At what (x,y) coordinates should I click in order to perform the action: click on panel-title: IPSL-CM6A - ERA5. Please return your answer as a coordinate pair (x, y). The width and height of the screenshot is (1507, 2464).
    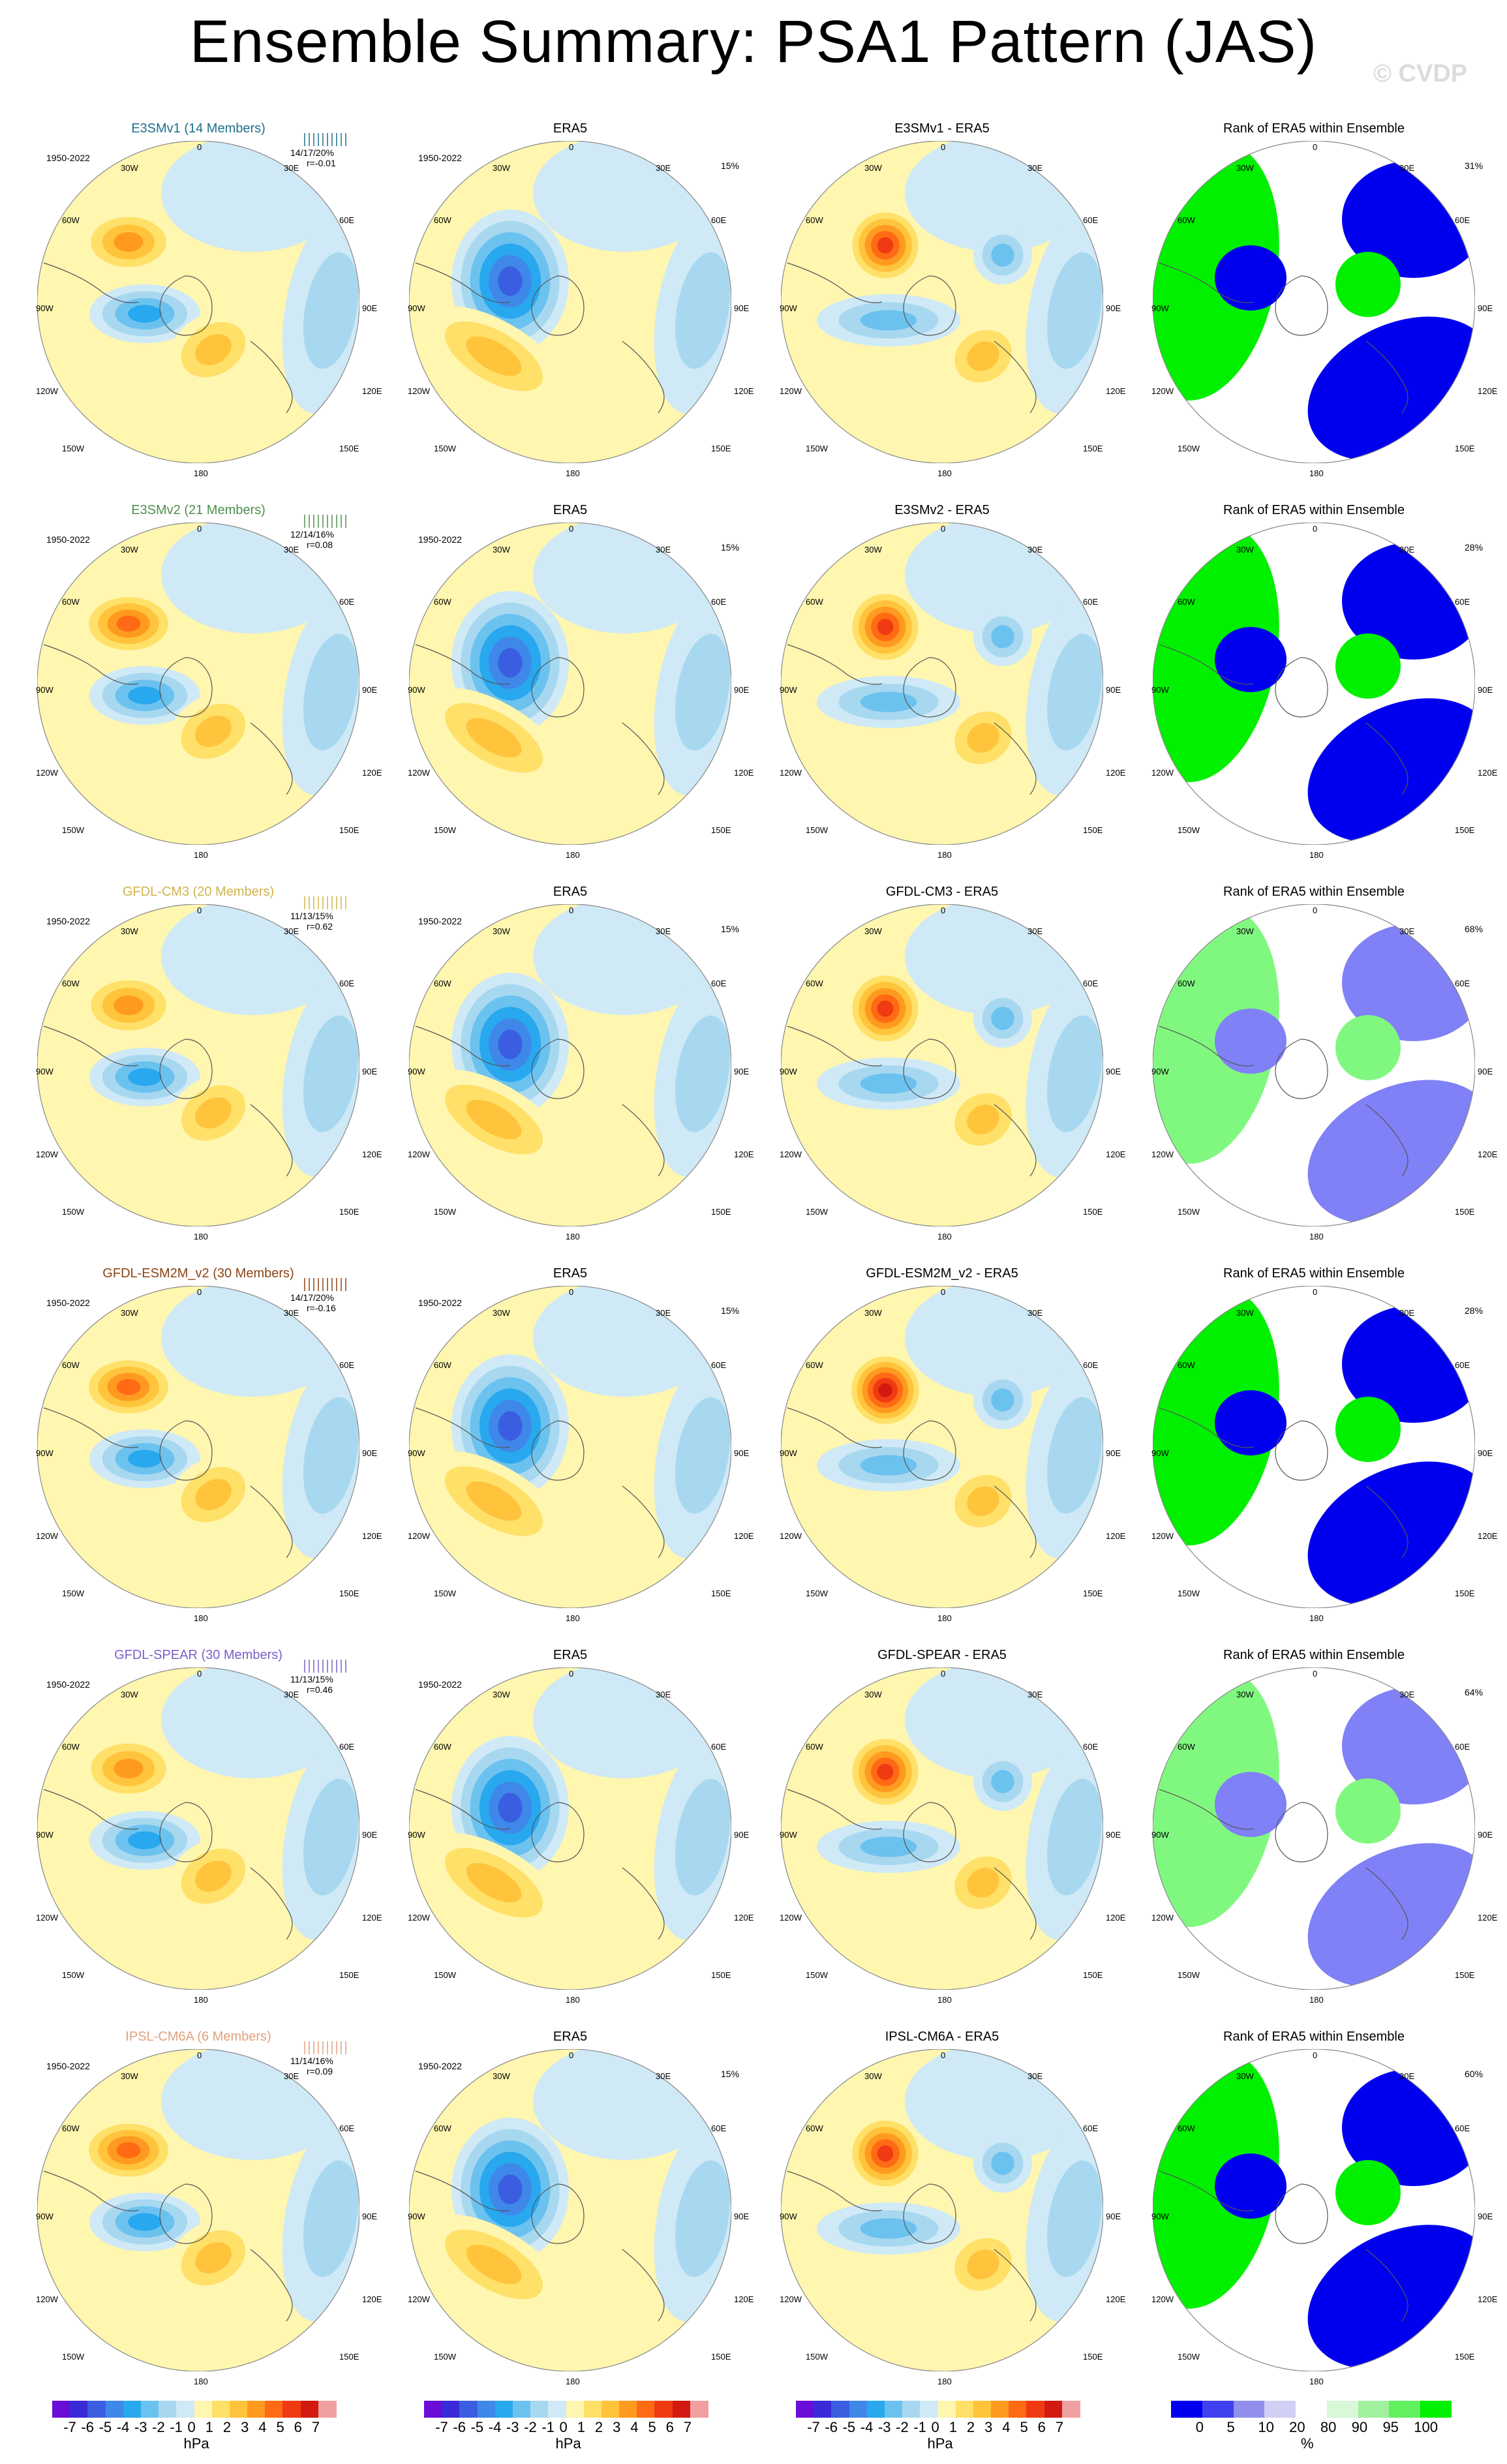
    Looking at the image, I should click on (942, 2037).